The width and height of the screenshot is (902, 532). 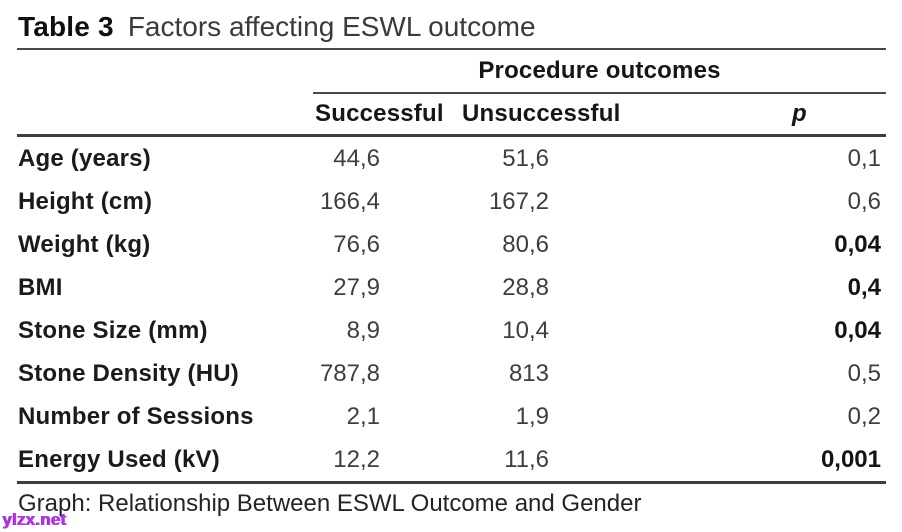 I want to click on p-value: 0,6, so click(x=864, y=201).